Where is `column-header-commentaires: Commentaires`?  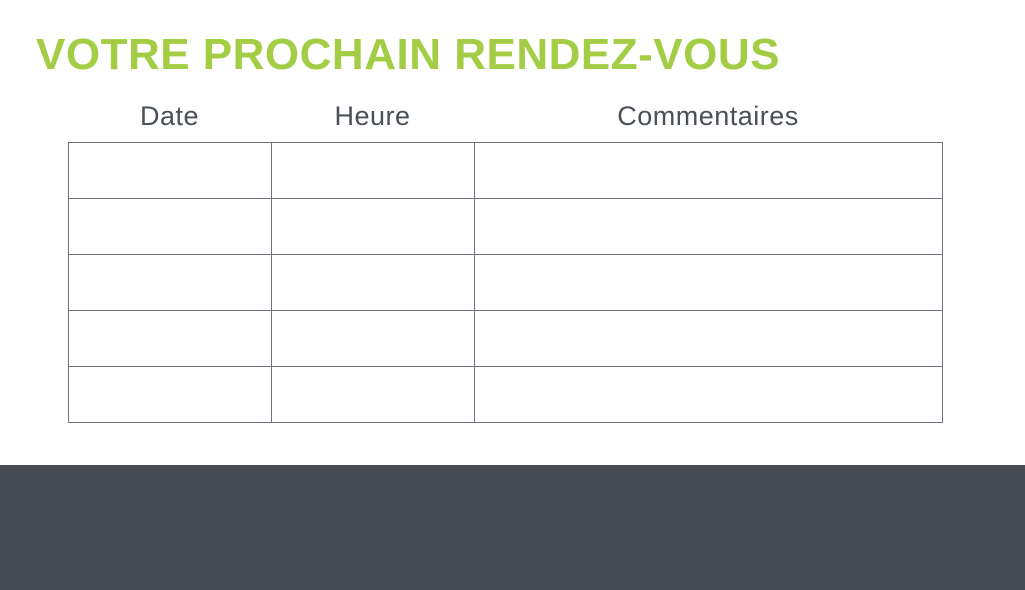
column-header-commentaires: Commentaires is located at coordinates (708, 116).